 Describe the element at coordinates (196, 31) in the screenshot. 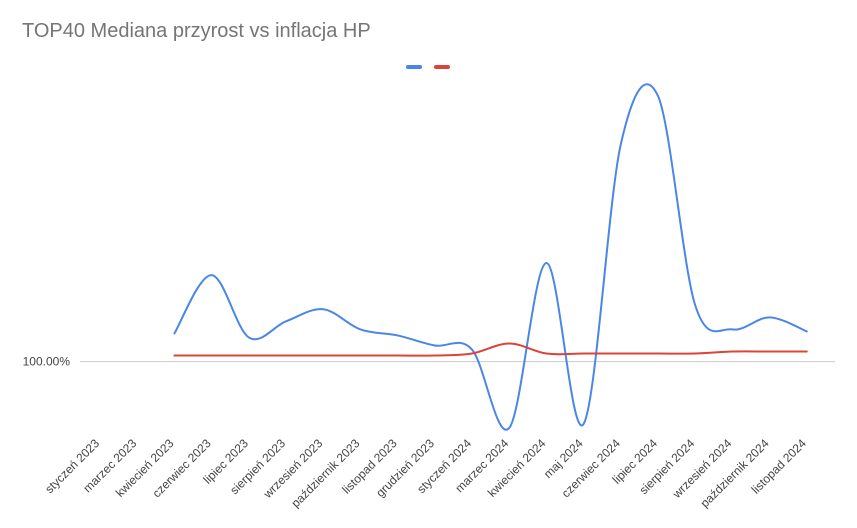

I see `chart-title: TOP40 Mediana przyrost vs inflacja HP` at that location.